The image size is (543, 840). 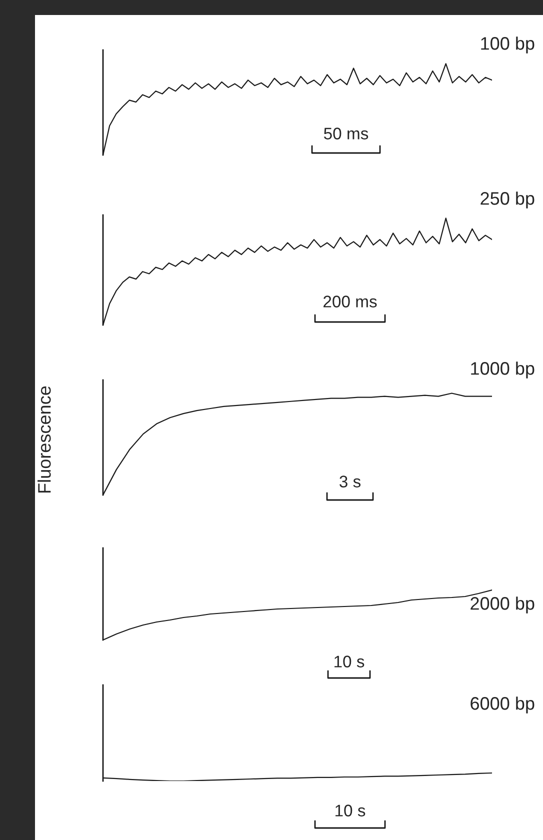 What do you see at coordinates (350, 302) in the screenshot?
I see `annotation: 200 ms` at bounding box center [350, 302].